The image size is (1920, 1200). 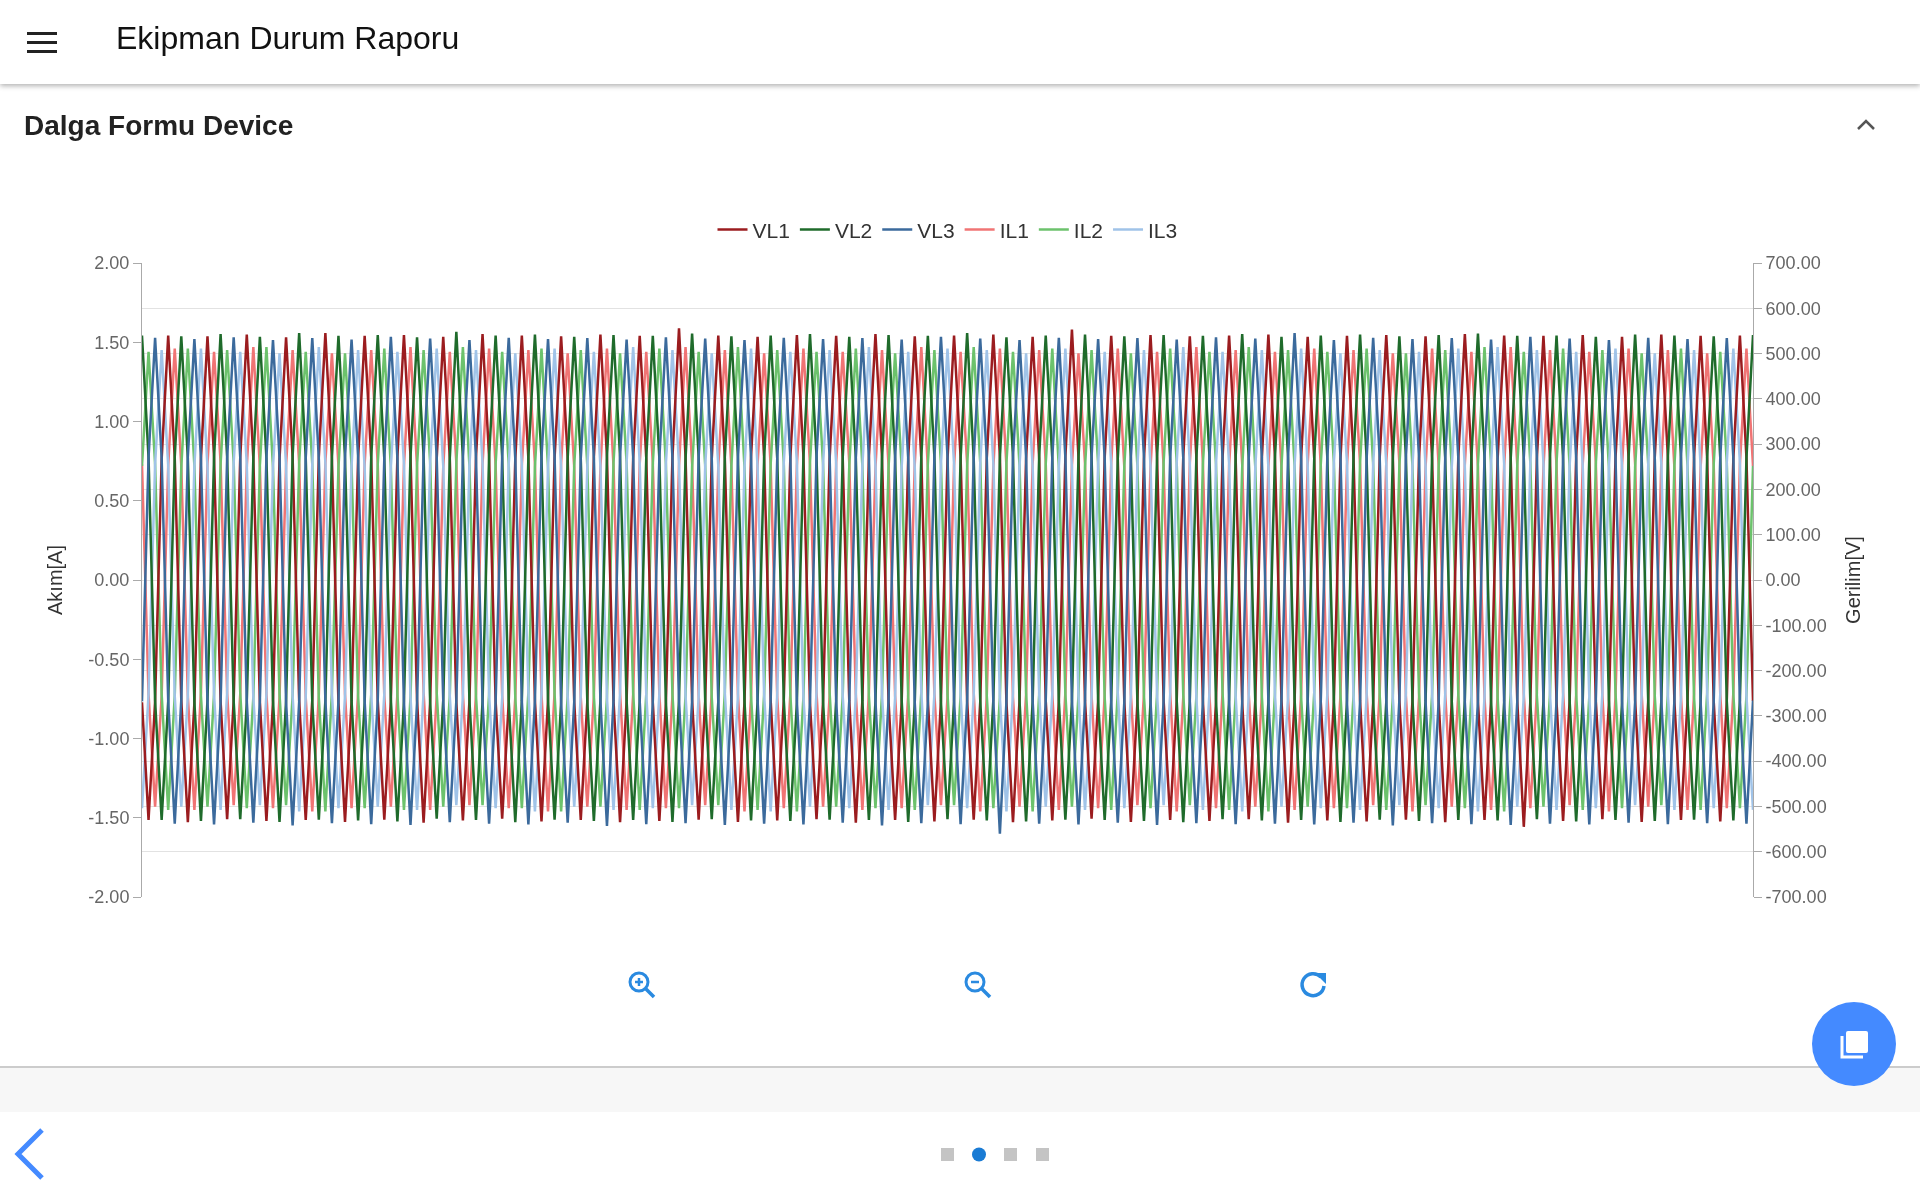 What do you see at coordinates (771, 230) in the screenshot?
I see `legend-label: VL1` at bounding box center [771, 230].